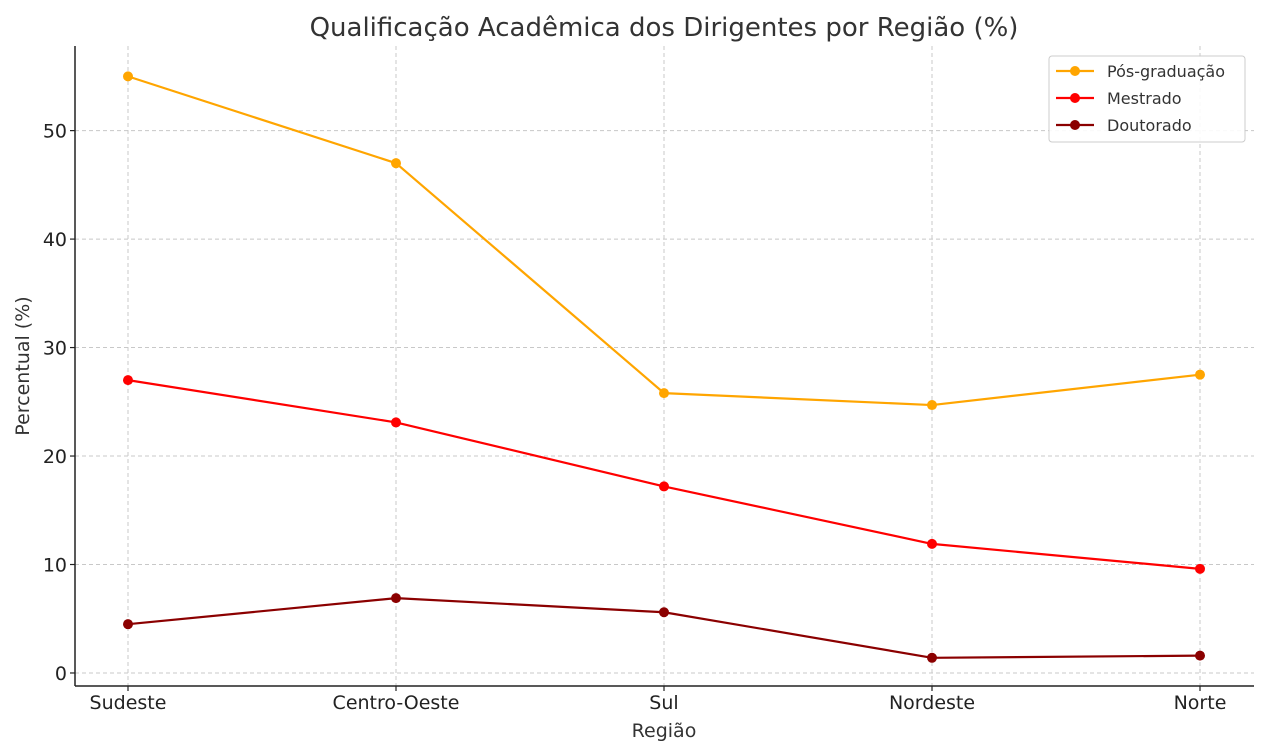 This screenshot has height=755, width=1266. What do you see at coordinates (61, 674) in the screenshot?
I see `y-tick-label: 0` at bounding box center [61, 674].